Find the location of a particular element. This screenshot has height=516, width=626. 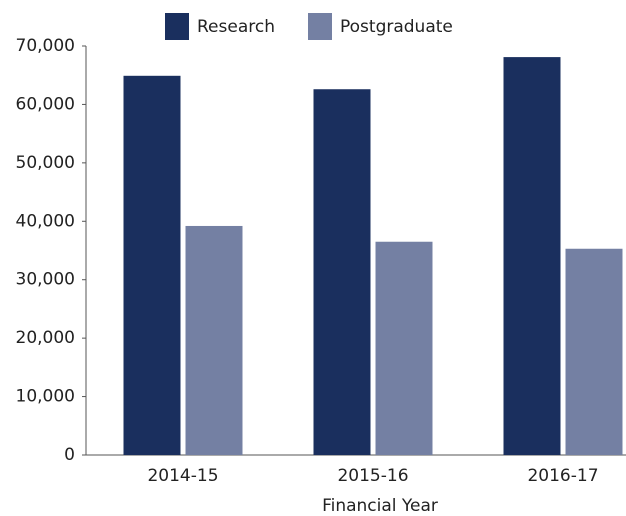

x-tick-label: 2015-16 is located at coordinates (372, 476).